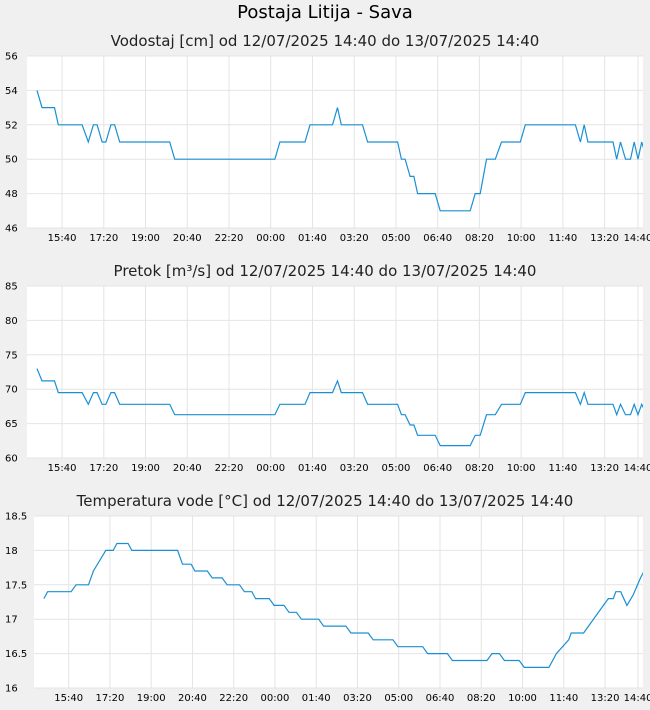 The height and width of the screenshot is (710, 650). Describe the element at coordinates (11, 459) in the screenshot. I see `y-tick-label: 60` at that location.